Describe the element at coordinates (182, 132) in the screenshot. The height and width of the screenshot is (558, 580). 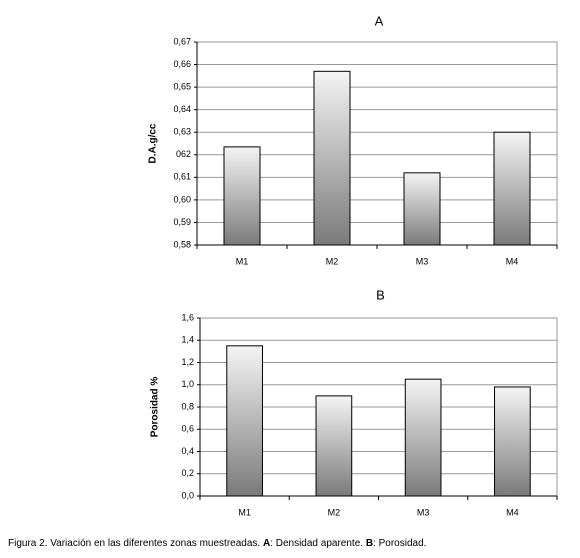
I see `y-tick-label: 0,63` at that location.